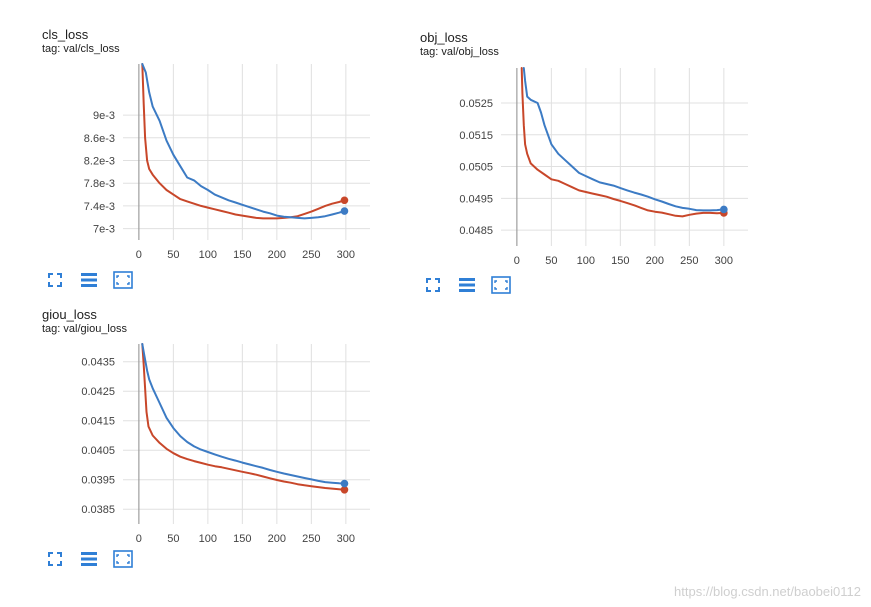 This screenshot has width=871, height=607. What do you see at coordinates (65, 34) in the screenshot?
I see `chart-title: cls_loss` at bounding box center [65, 34].